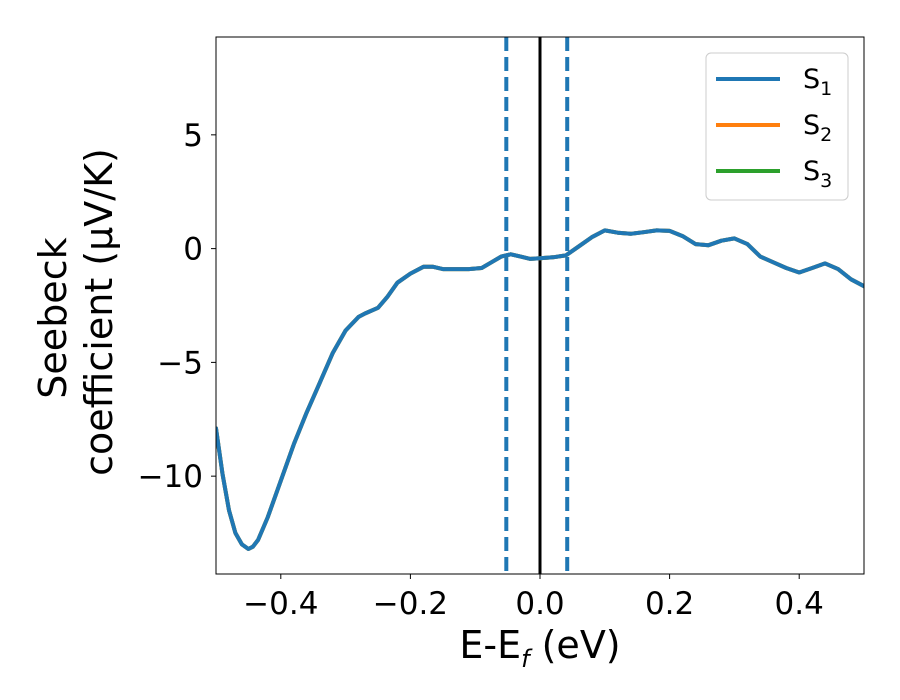 The image size is (900, 700). I want to click on legend-label-subscript: 2, so click(826, 135).